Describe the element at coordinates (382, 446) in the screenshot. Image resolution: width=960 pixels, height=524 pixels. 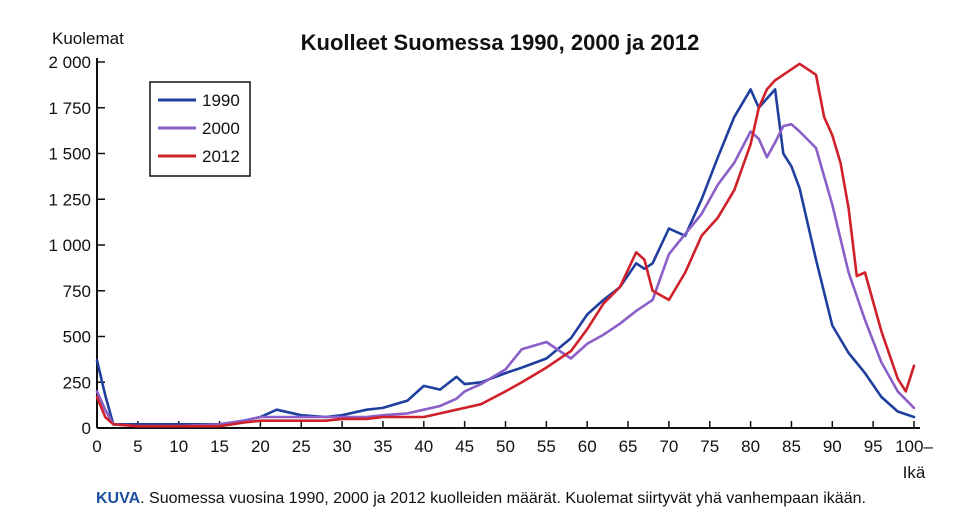
I see `x-tick-label: 35` at that location.